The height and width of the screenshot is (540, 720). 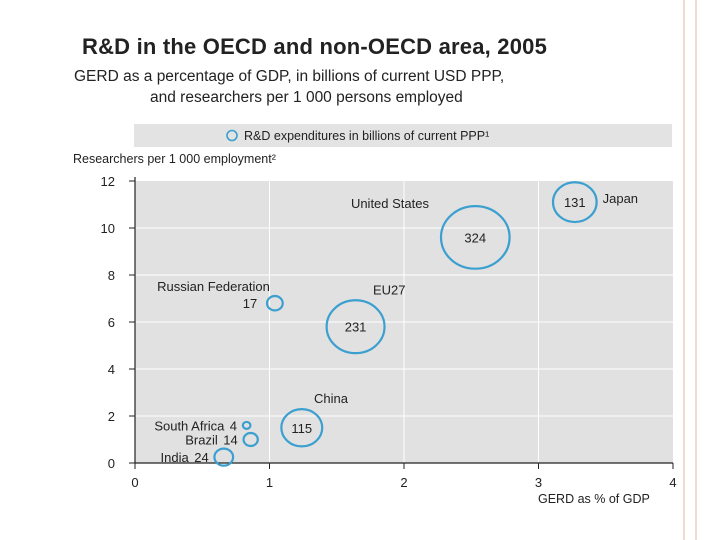 What do you see at coordinates (696, 270) in the screenshot?
I see `slide-decoration-line-right` at bounding box center [696, 270].